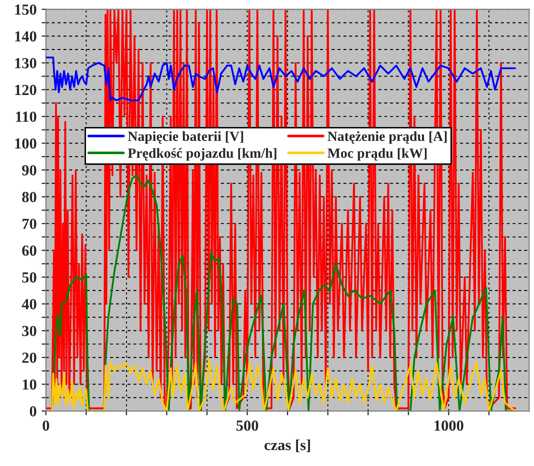  Describe the element at coordinates (377, 154) in the screenshot. I see `legend-label: Moc prądu [kW]` at that location.